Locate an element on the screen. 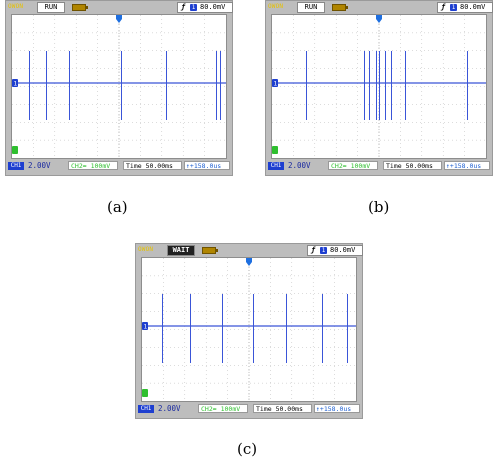 The height and width of the screenshot is (466, 495). caption-b: (b) is located at coordinates (379, 207).